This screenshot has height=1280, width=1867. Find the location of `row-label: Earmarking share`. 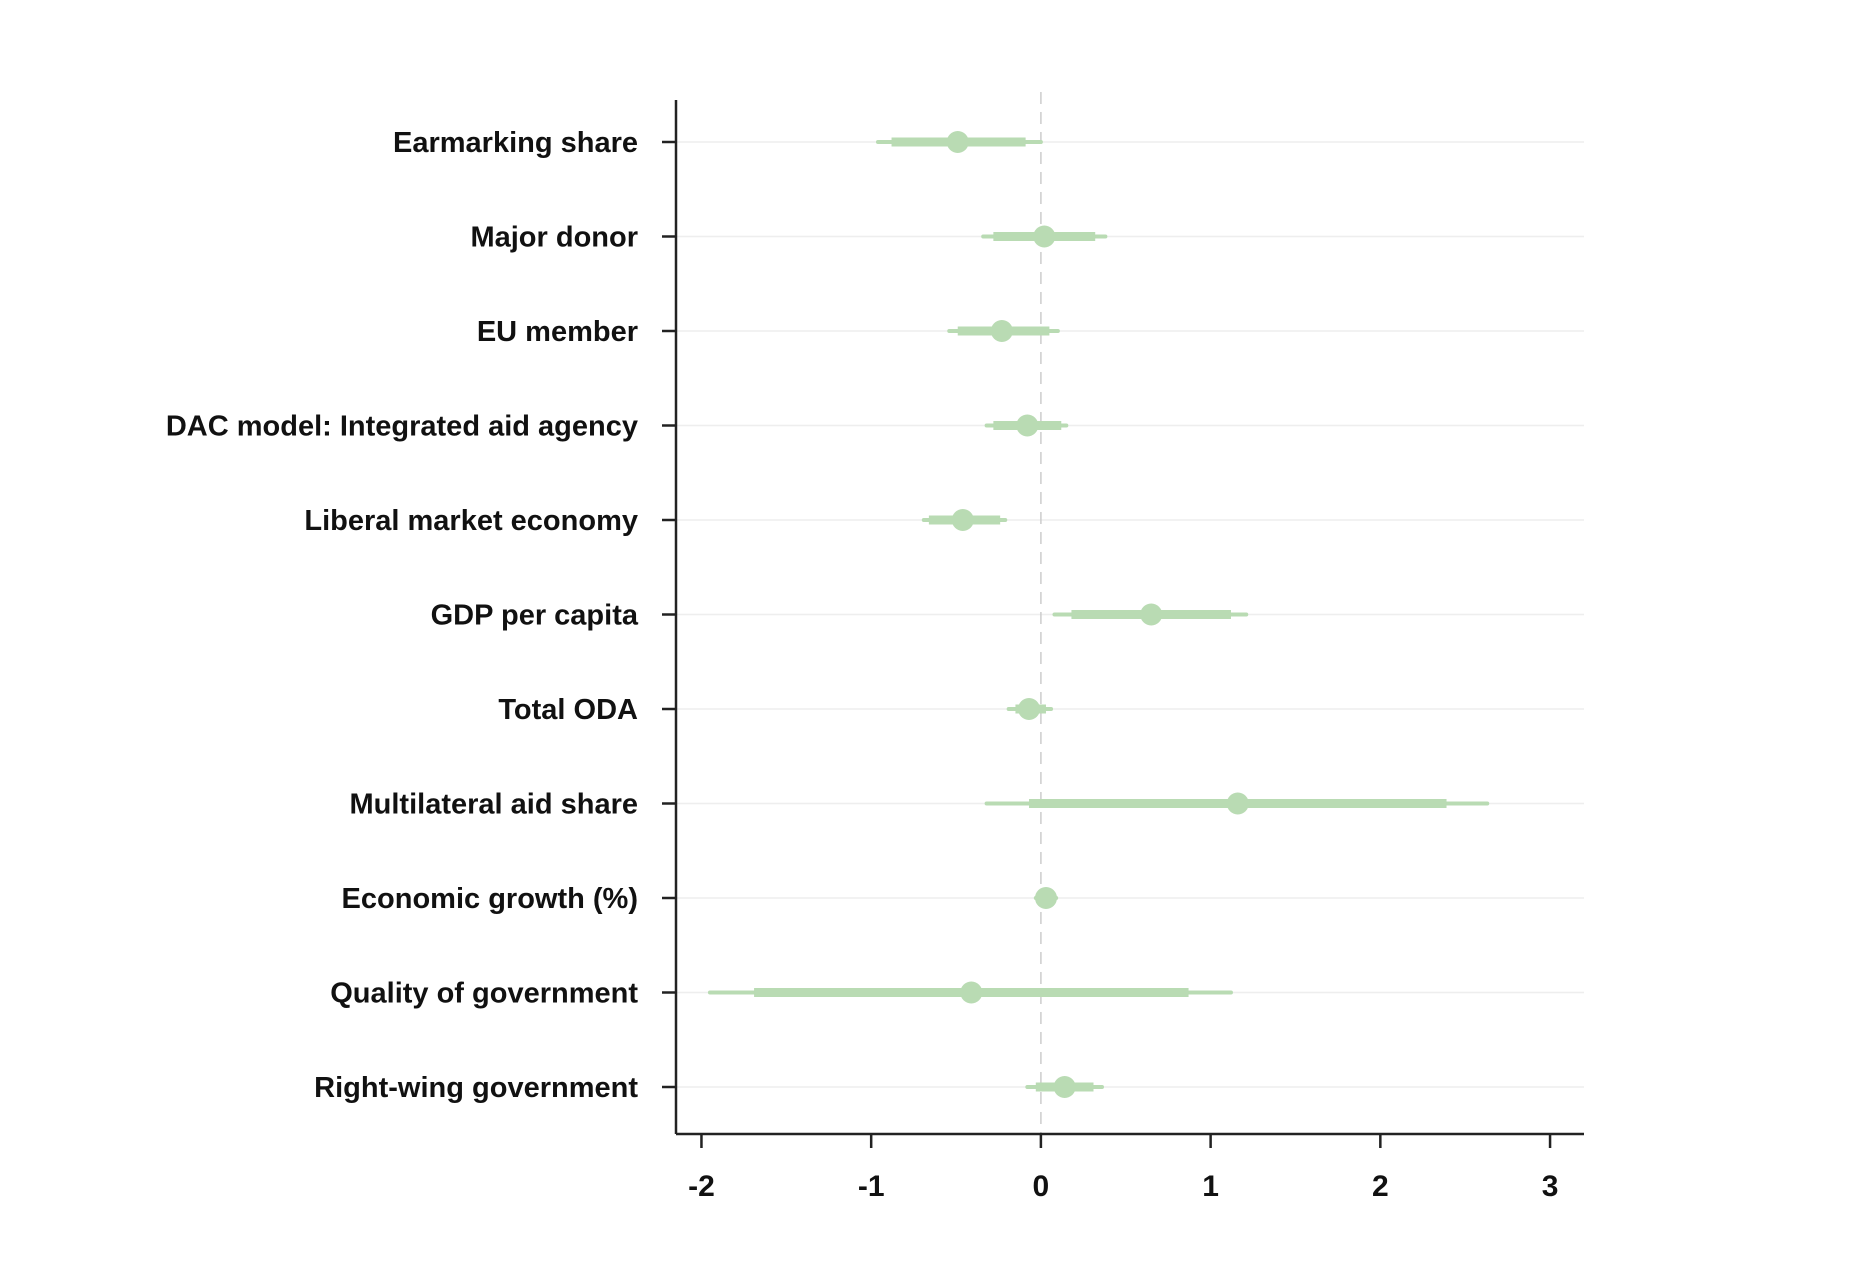

row-label: Earmarking share is located at coordinates (515, 143).